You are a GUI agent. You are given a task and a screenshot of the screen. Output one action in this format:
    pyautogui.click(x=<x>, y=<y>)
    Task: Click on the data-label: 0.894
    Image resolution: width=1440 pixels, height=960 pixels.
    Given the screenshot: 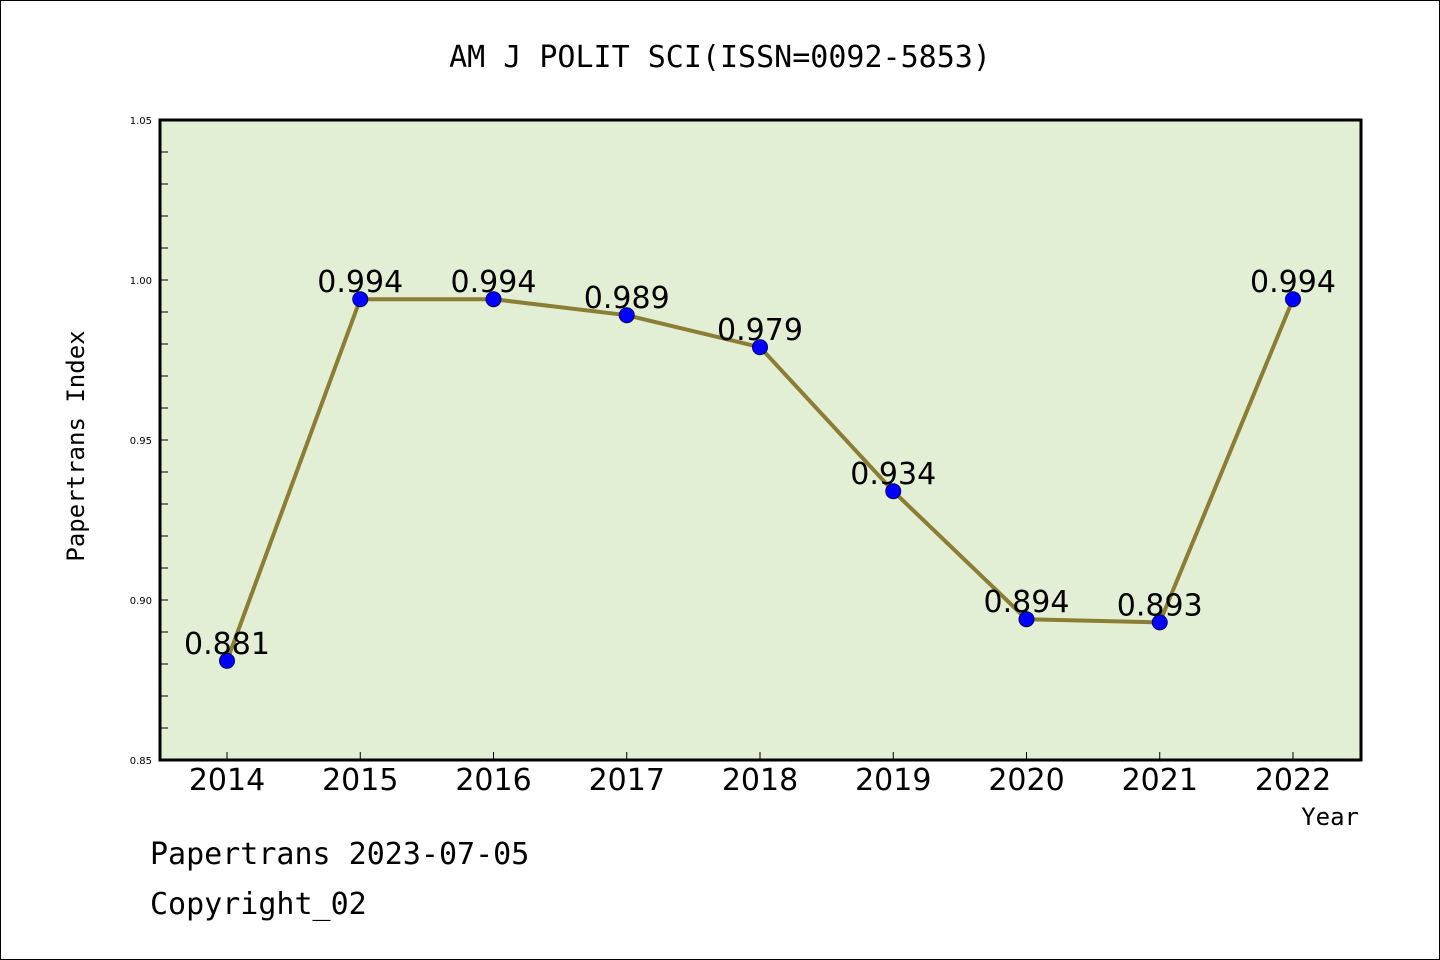 What is the action you would take?
    pyautogui.click(x=1027, y=602)
    